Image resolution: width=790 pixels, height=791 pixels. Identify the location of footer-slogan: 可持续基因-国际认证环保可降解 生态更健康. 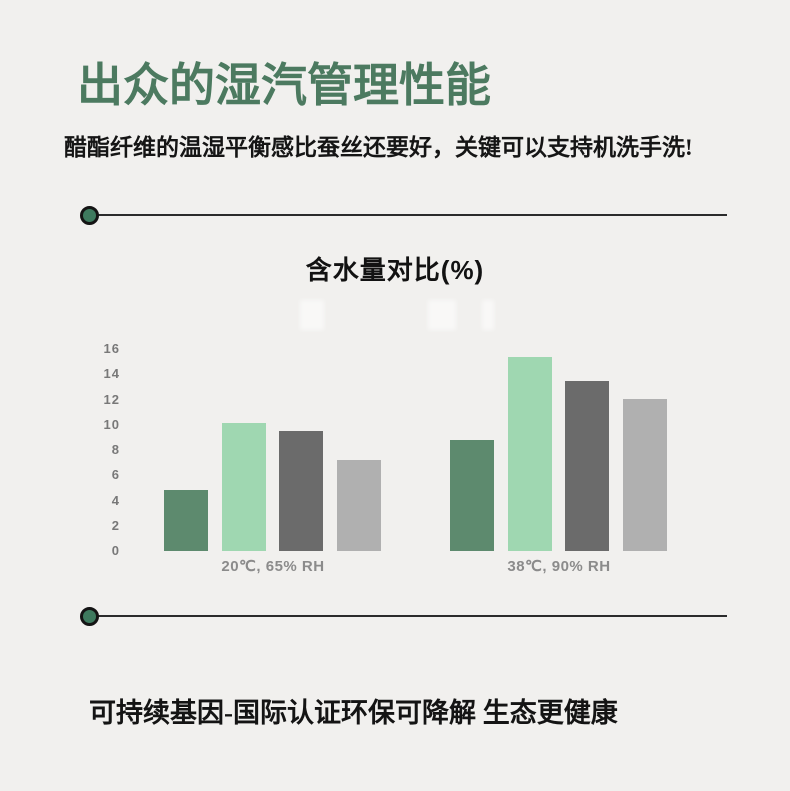
(353, 713).